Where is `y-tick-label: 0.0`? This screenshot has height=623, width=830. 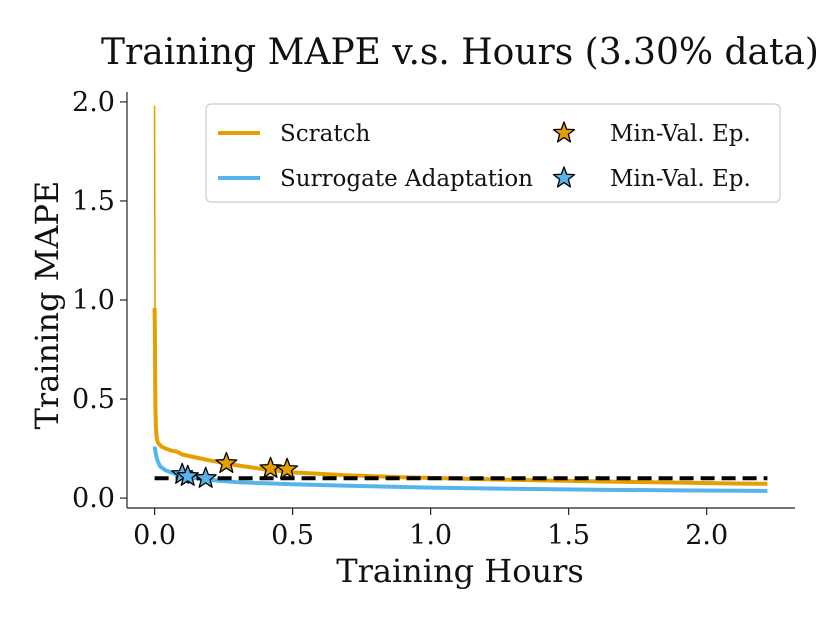 y-tick-label: 0.0 is located at coordinates (93, 498).